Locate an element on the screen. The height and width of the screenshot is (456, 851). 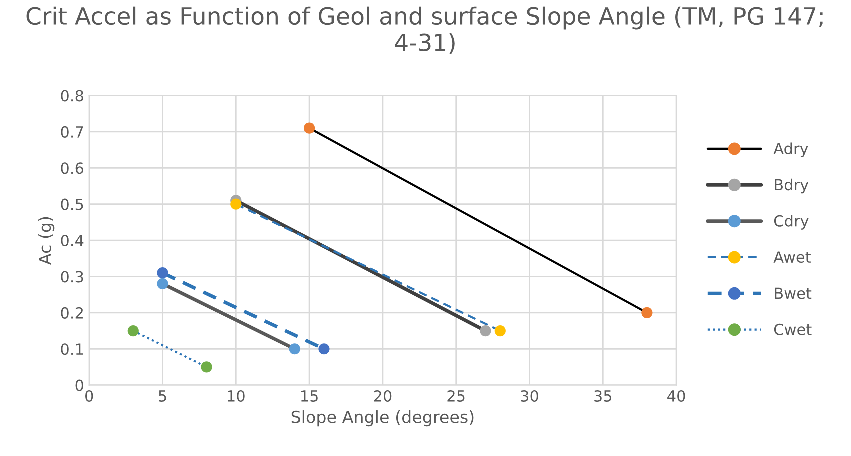
legend-label: Adry is located at coordinates (791, 150).